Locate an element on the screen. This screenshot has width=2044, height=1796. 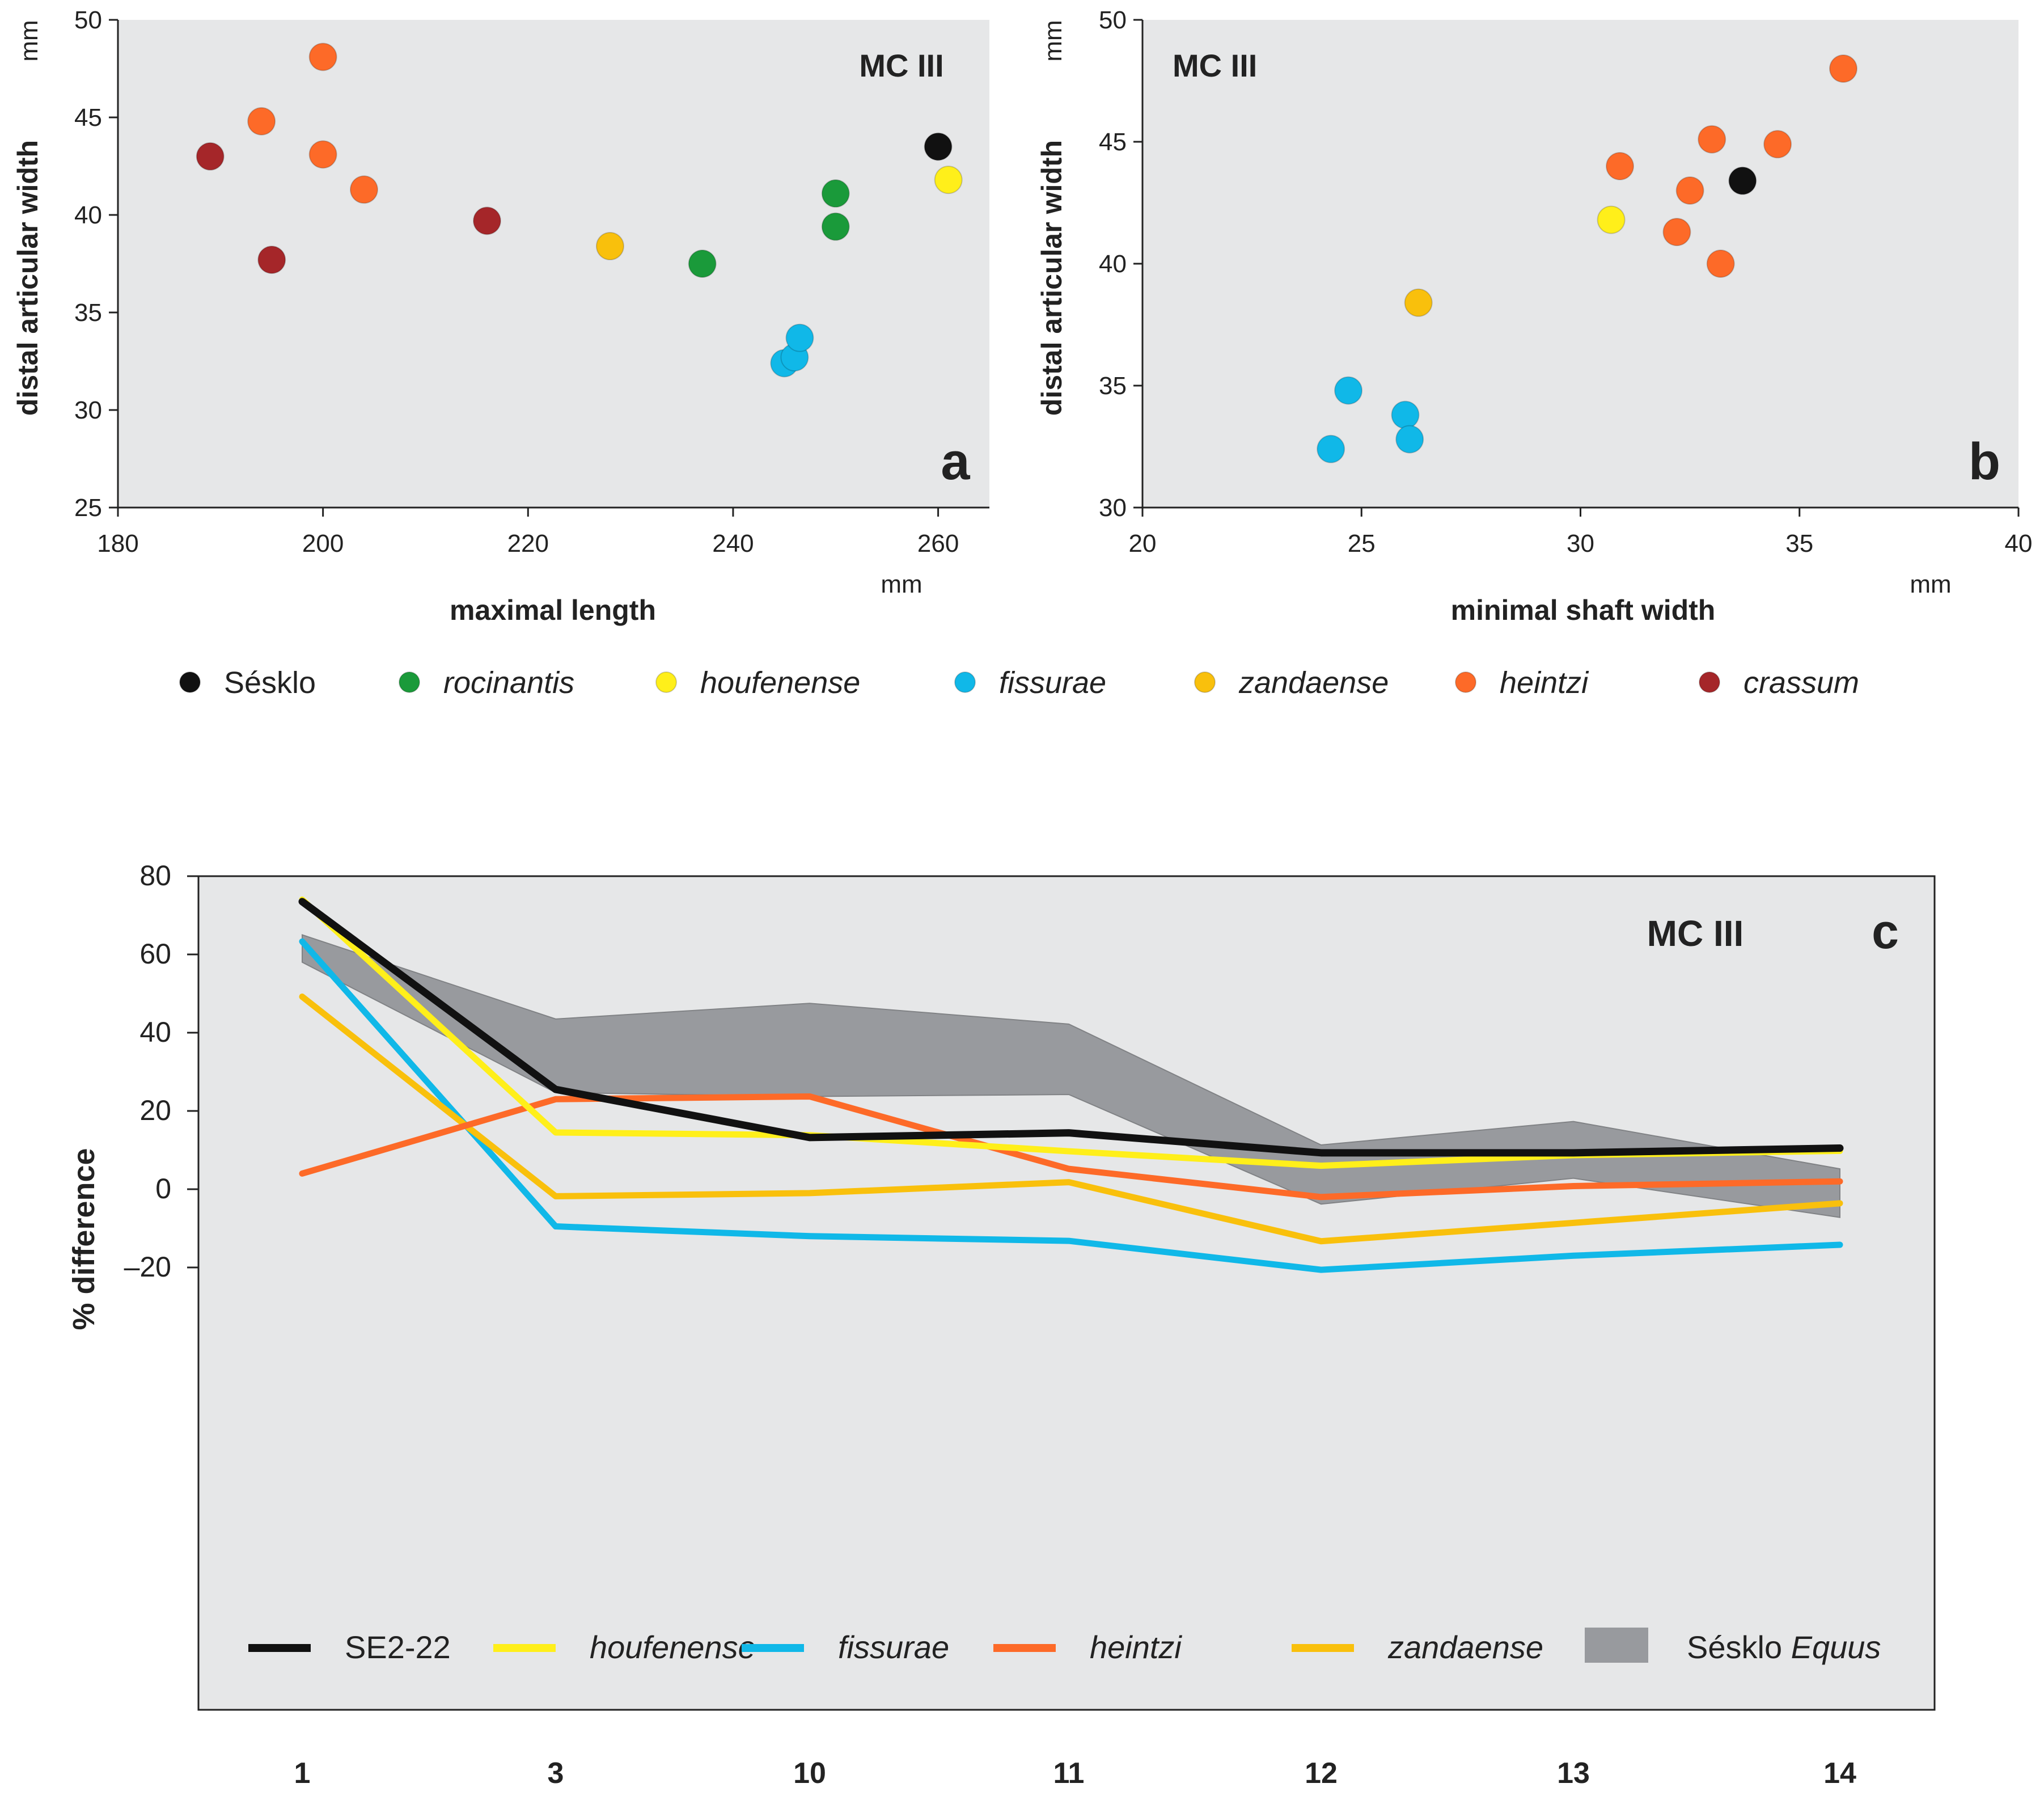
y-tick-label: 80 is located at coordinates (155, 875).